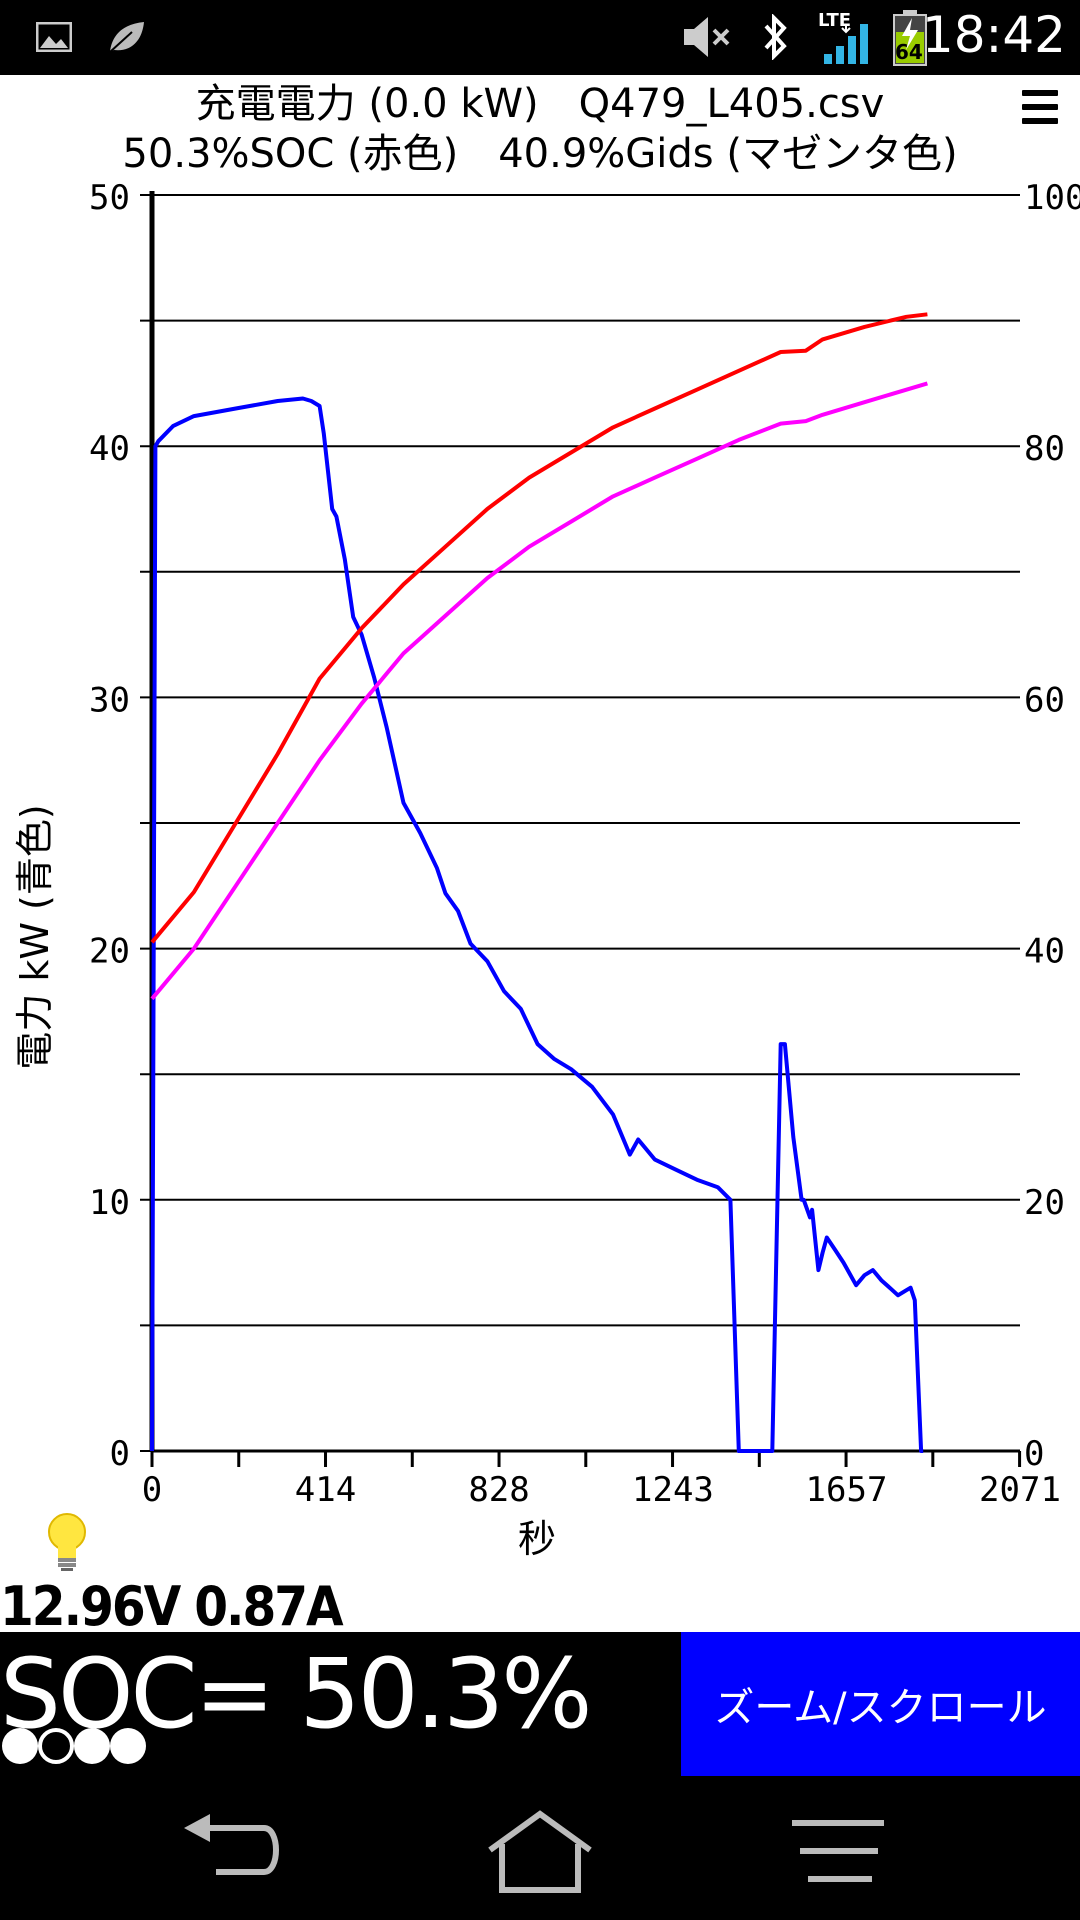 Image resolution: width=1080 pixels, height=1920 pixels. I want to click on y-tick-label-right: 20, so click(1044, 1203).